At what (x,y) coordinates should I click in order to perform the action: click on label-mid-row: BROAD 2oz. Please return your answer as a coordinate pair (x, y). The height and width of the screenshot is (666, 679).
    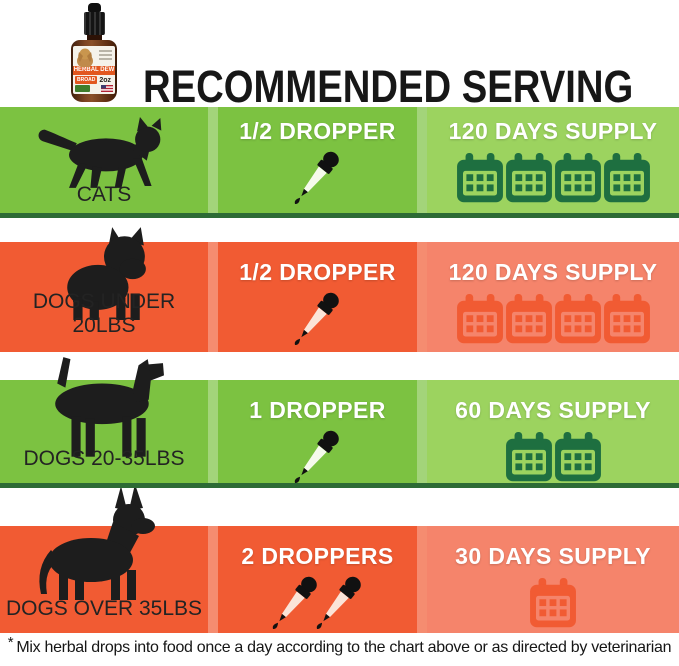
    Looking at the image, I should click on (94, 80).